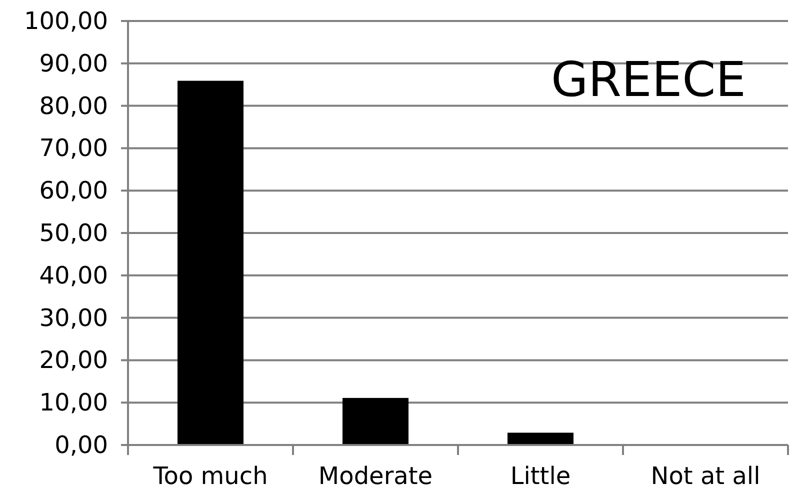 This screenshot has height=491, width=792. What do you see at coordinates (375, 476) in the screenshot?
I see `x-tick-label: Moderate` at bounding box center [375, 476].